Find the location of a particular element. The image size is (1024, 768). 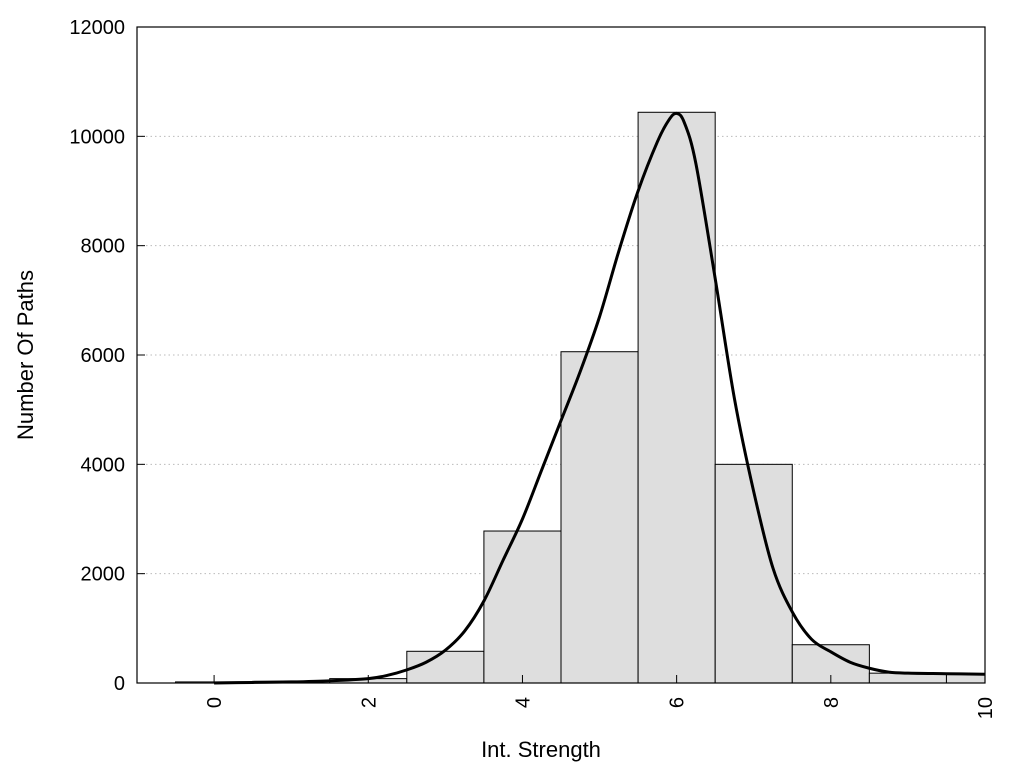

y-tick-label: 2000 is located at coordinates (103, 575).